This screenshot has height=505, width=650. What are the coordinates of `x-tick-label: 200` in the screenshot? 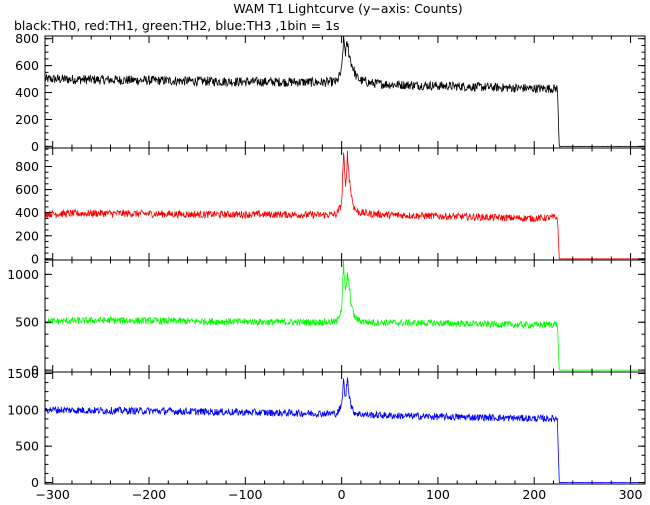 It's located at (534, 494).